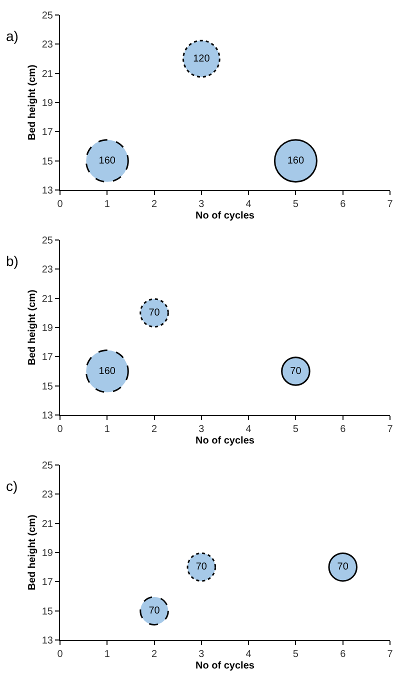 The width and height of the screenshot is (405, 680). I want to click on data-label: 120, so click(201, 58).